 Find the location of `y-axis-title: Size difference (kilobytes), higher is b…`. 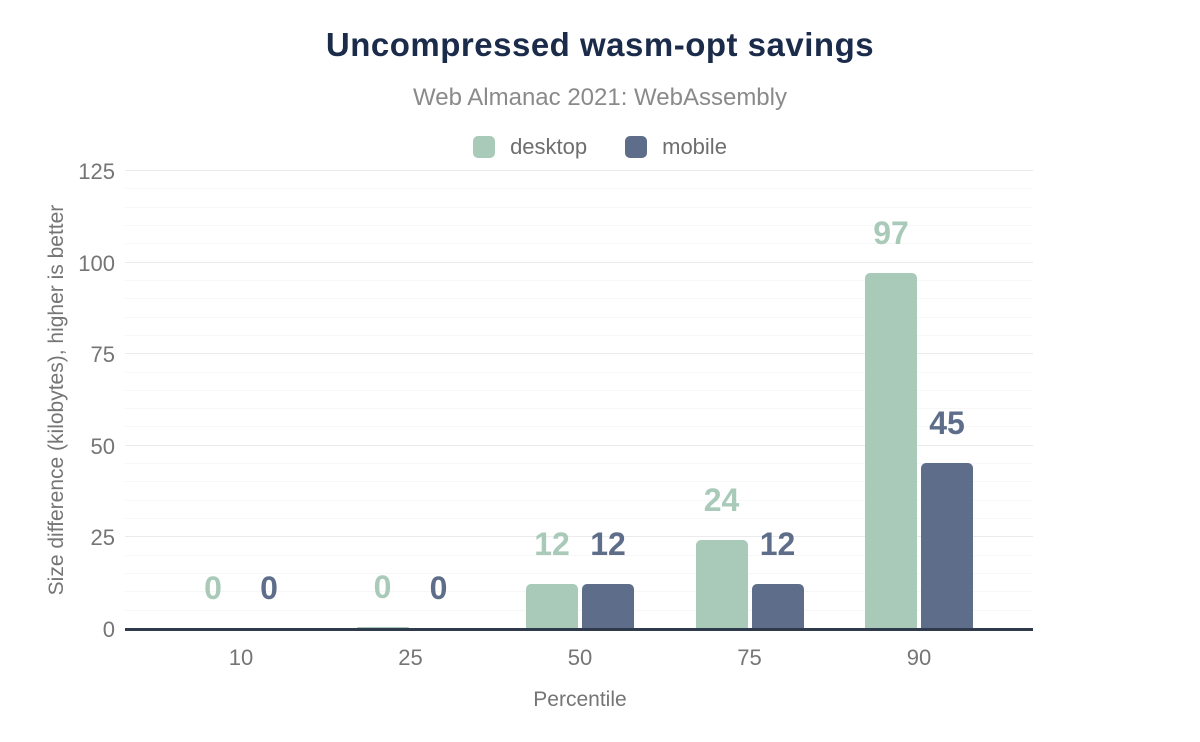

y-axis-title: Size difference (kilobytes), higher is b… is located at coordinates (56, 400).